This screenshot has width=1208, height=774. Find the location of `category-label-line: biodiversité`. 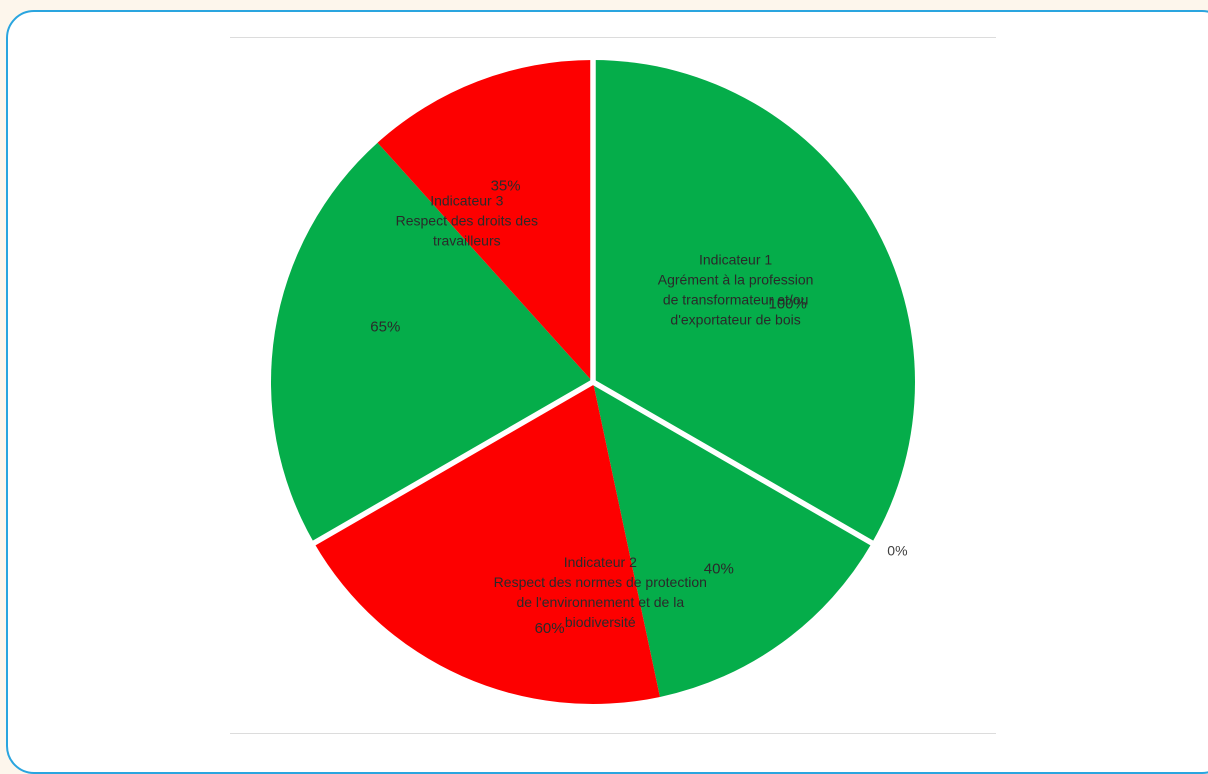

category-label-line: biodiversité is located at coordinates (600, 622).